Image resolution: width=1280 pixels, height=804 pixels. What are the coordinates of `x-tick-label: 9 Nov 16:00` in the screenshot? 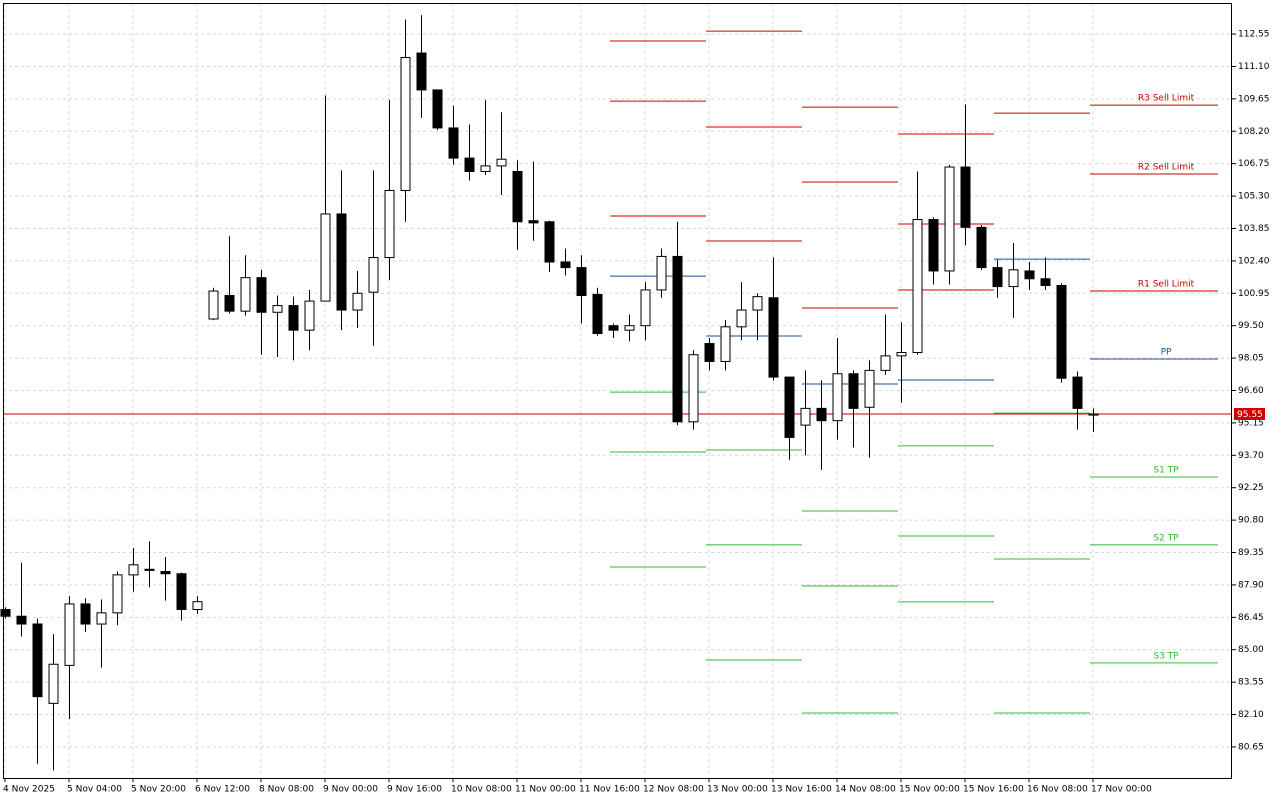 It's located at (414, 790).